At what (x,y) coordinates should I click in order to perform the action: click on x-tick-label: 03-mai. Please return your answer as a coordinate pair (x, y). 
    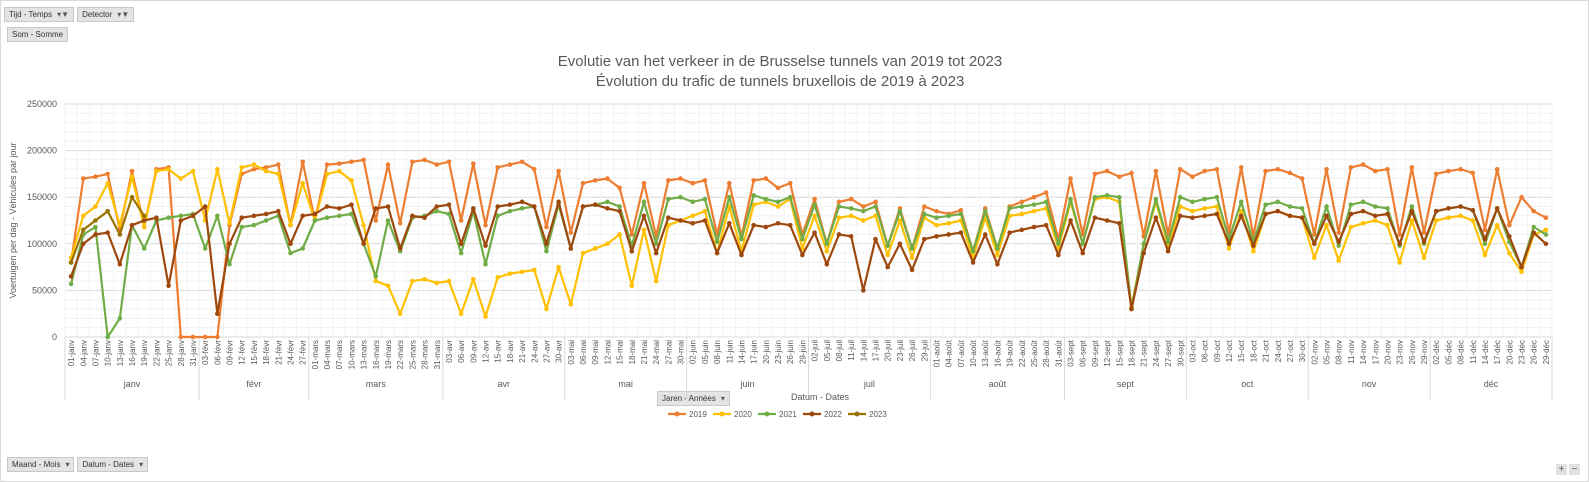
    Looking at the image, I should click on (571, 352).